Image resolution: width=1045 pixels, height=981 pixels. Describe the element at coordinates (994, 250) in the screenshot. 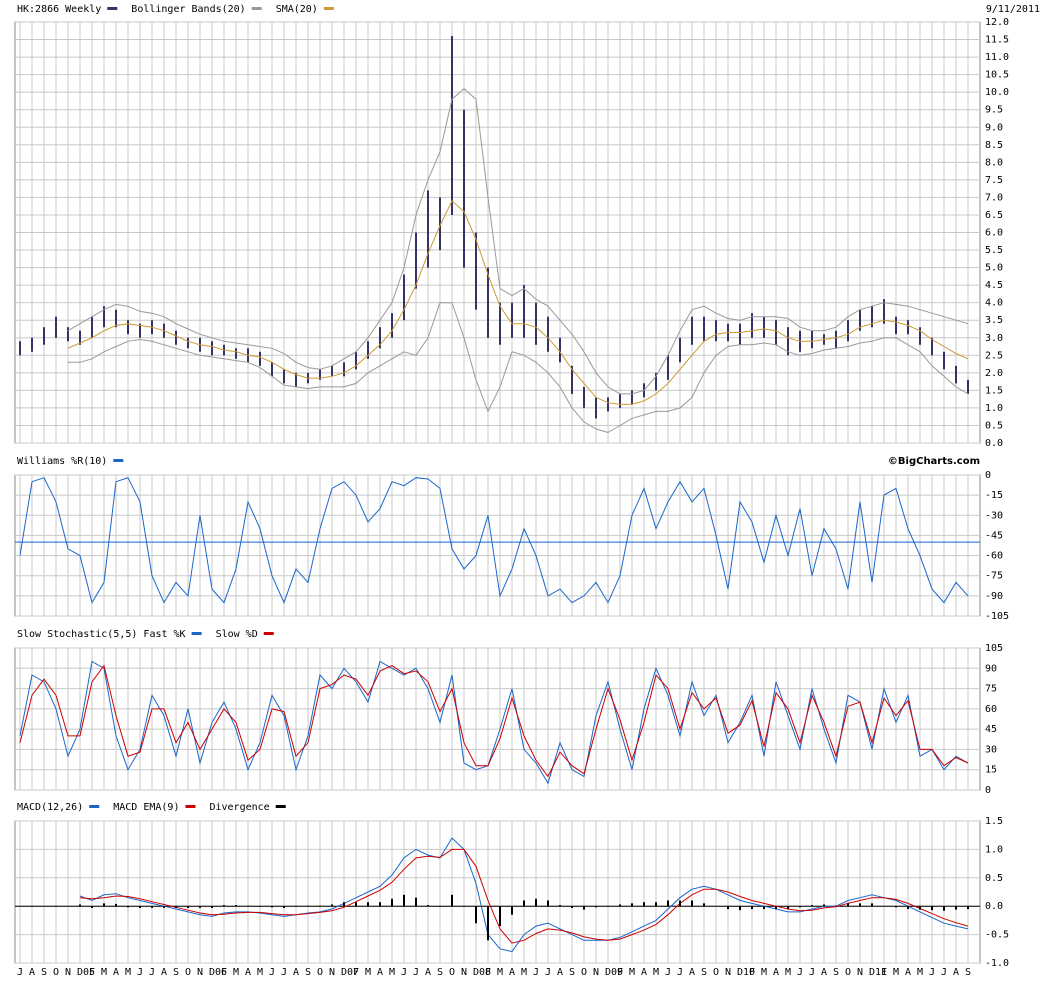

I see `y-tick-label: 5.5` at that location.